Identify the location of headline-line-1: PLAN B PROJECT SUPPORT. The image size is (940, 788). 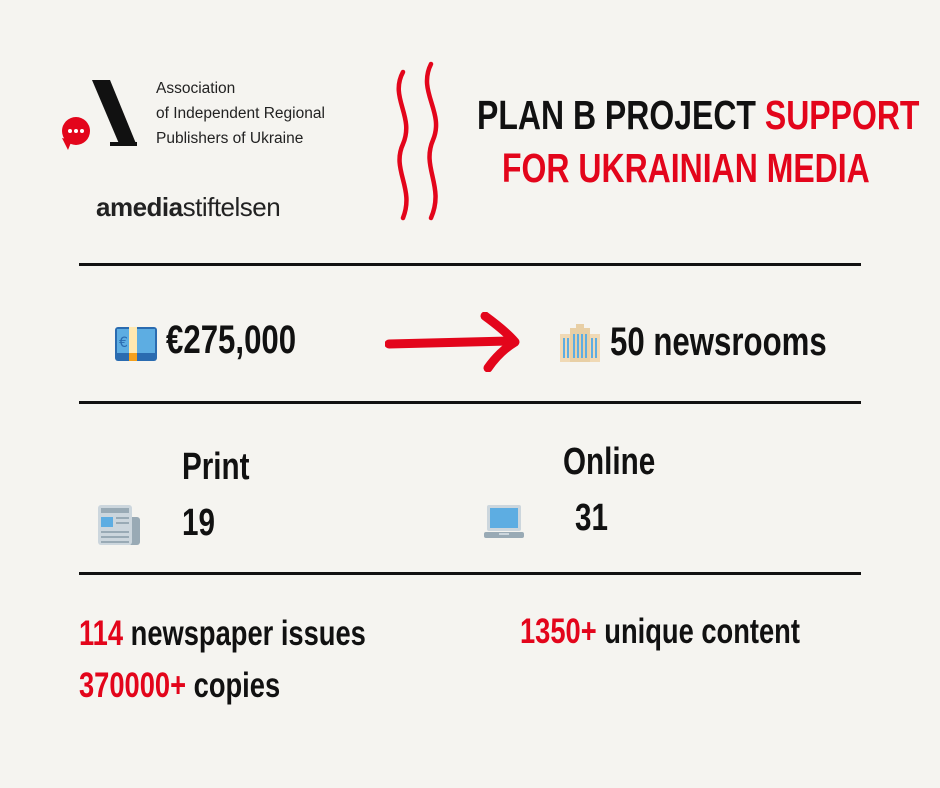
(698, 115).